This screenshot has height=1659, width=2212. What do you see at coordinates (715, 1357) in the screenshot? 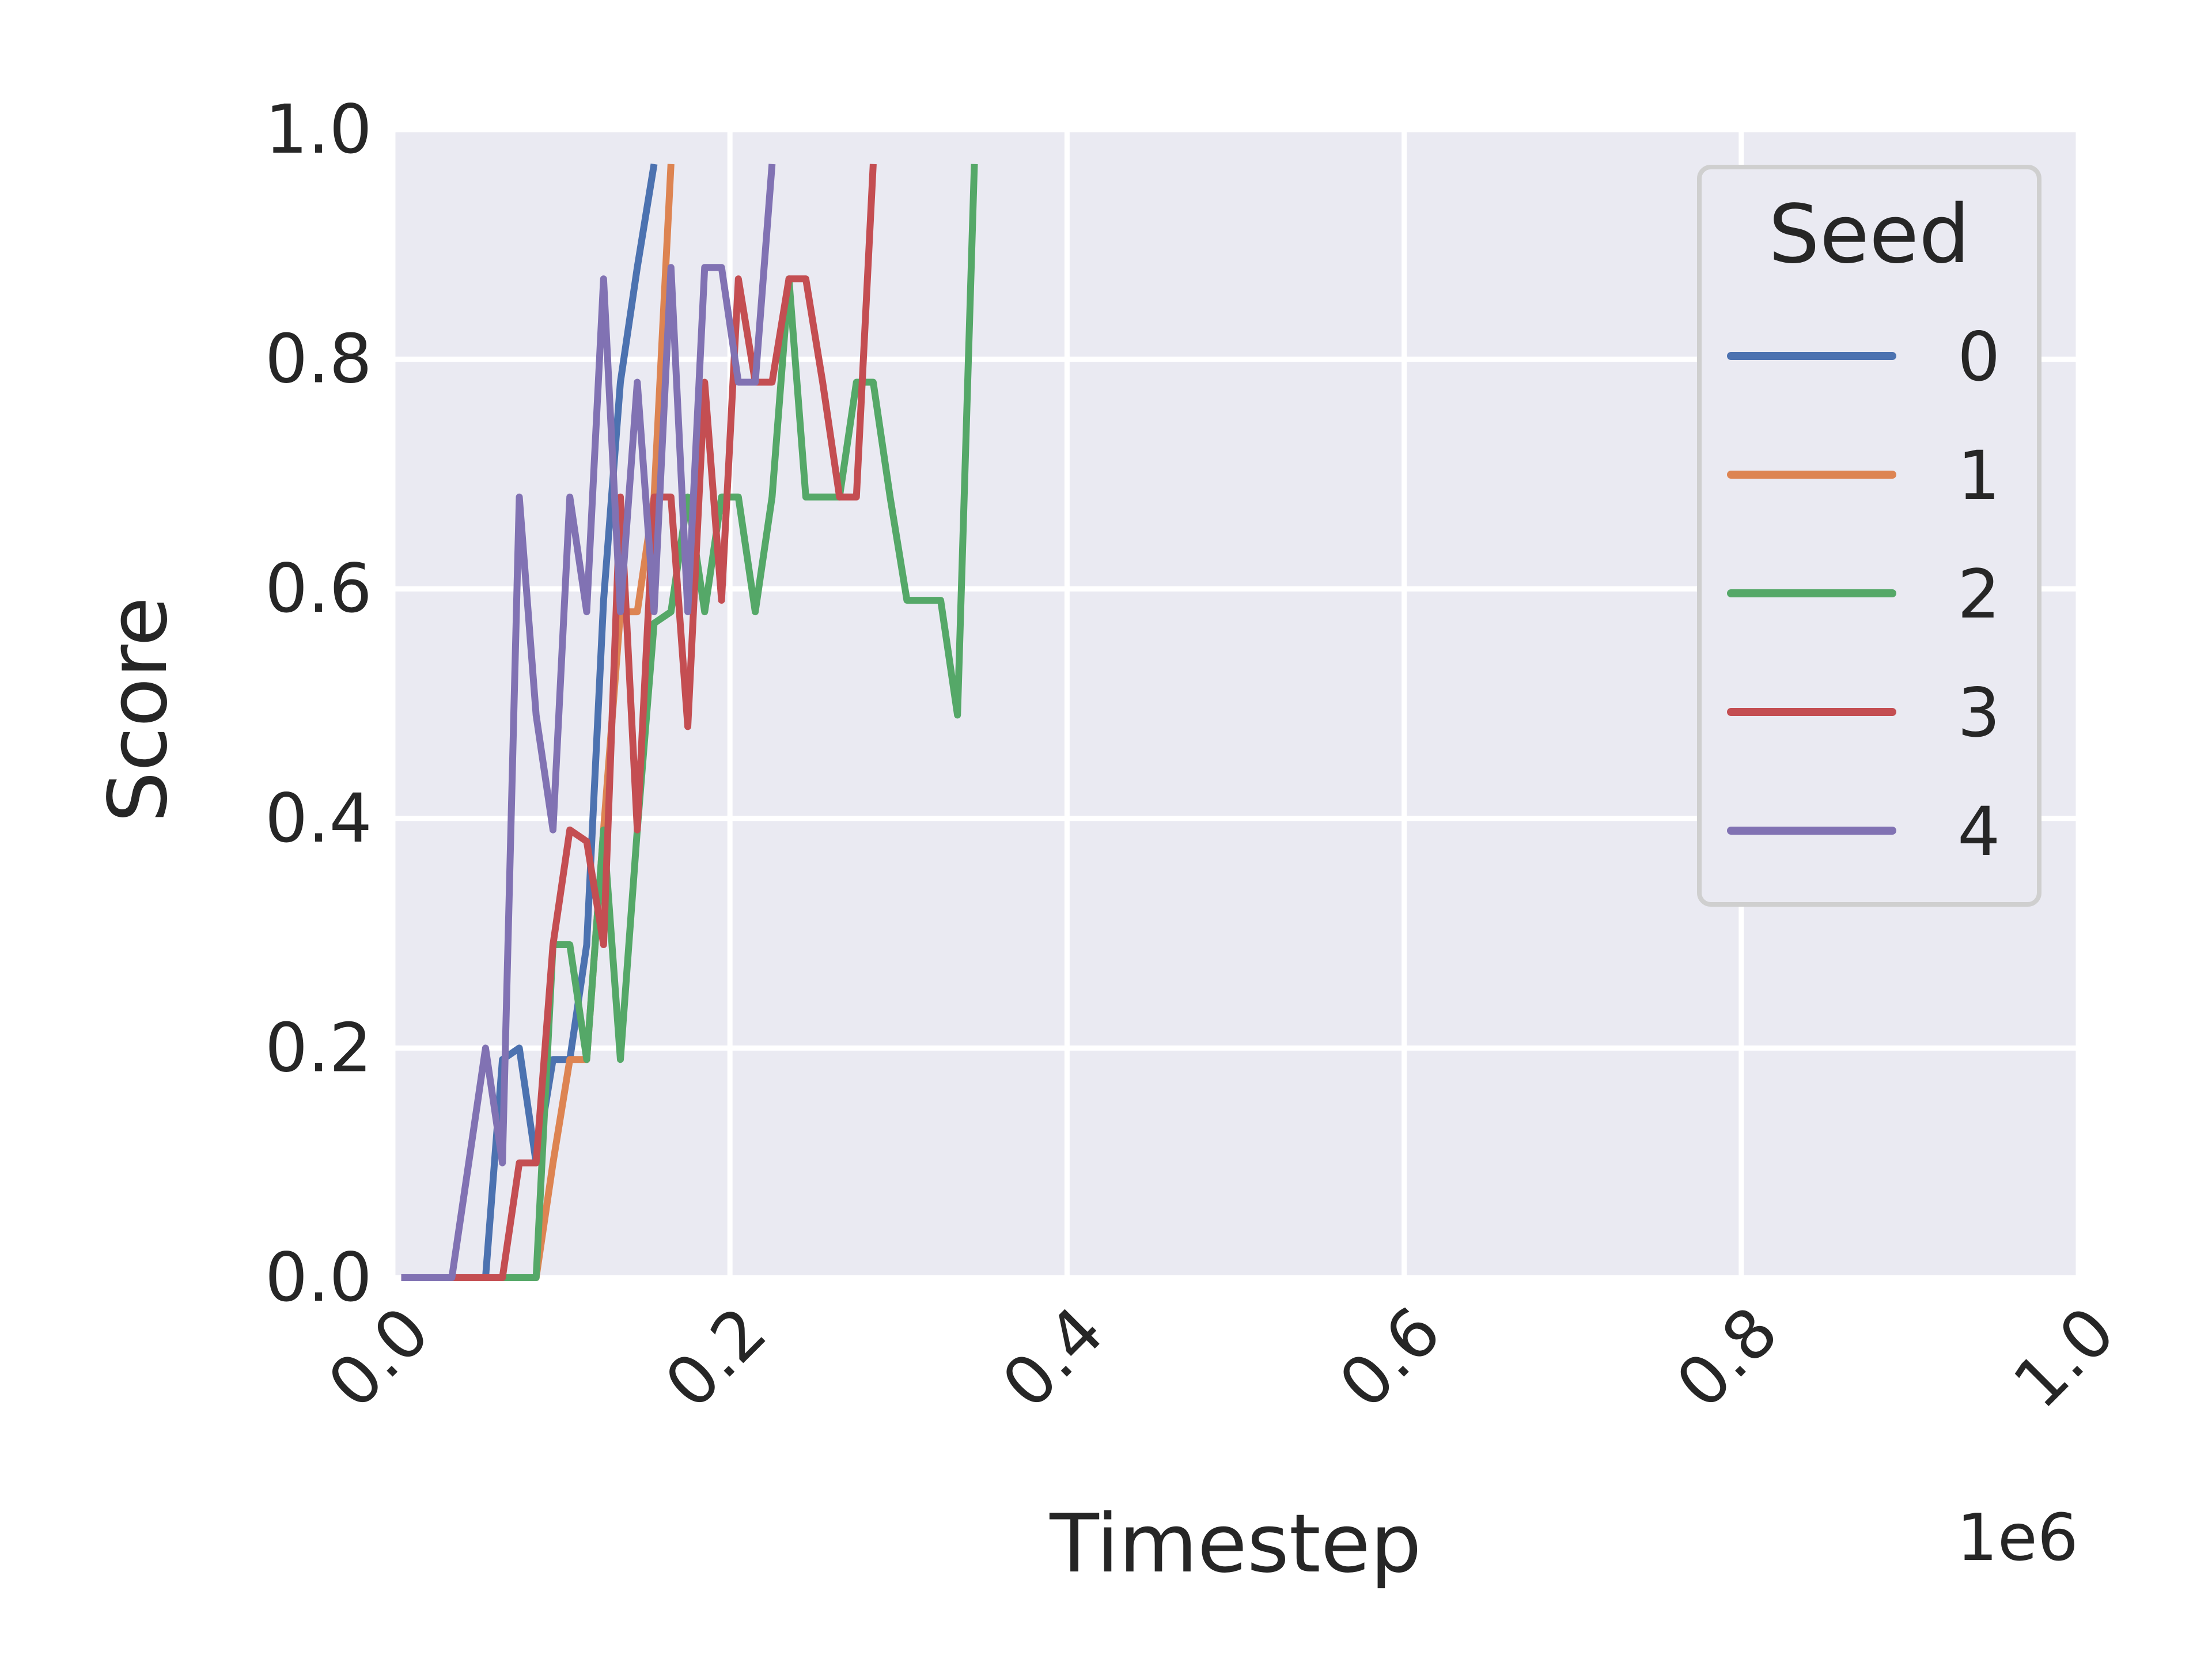
I see `x-tick-label: 0.2` at bounding box center [715, 1357].